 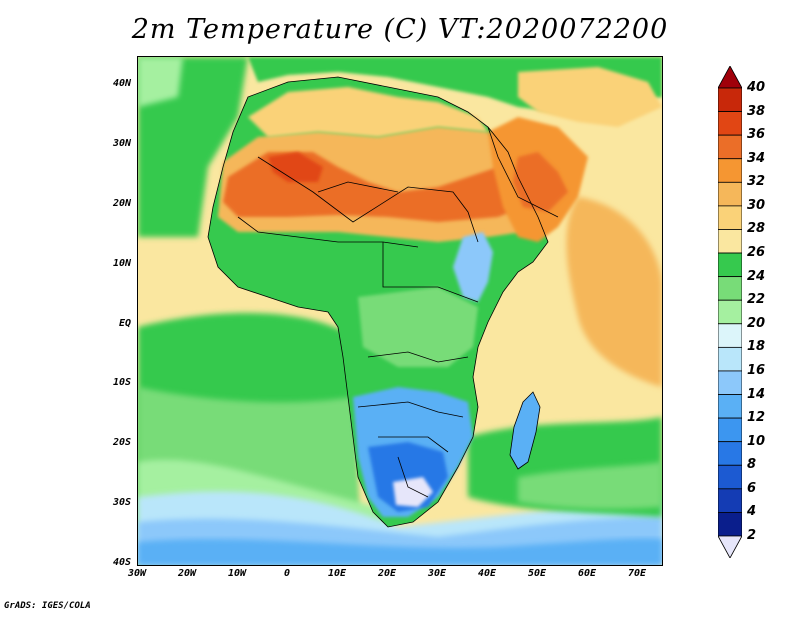 I want to click on highveld-cold, so click(x=413, y=492).